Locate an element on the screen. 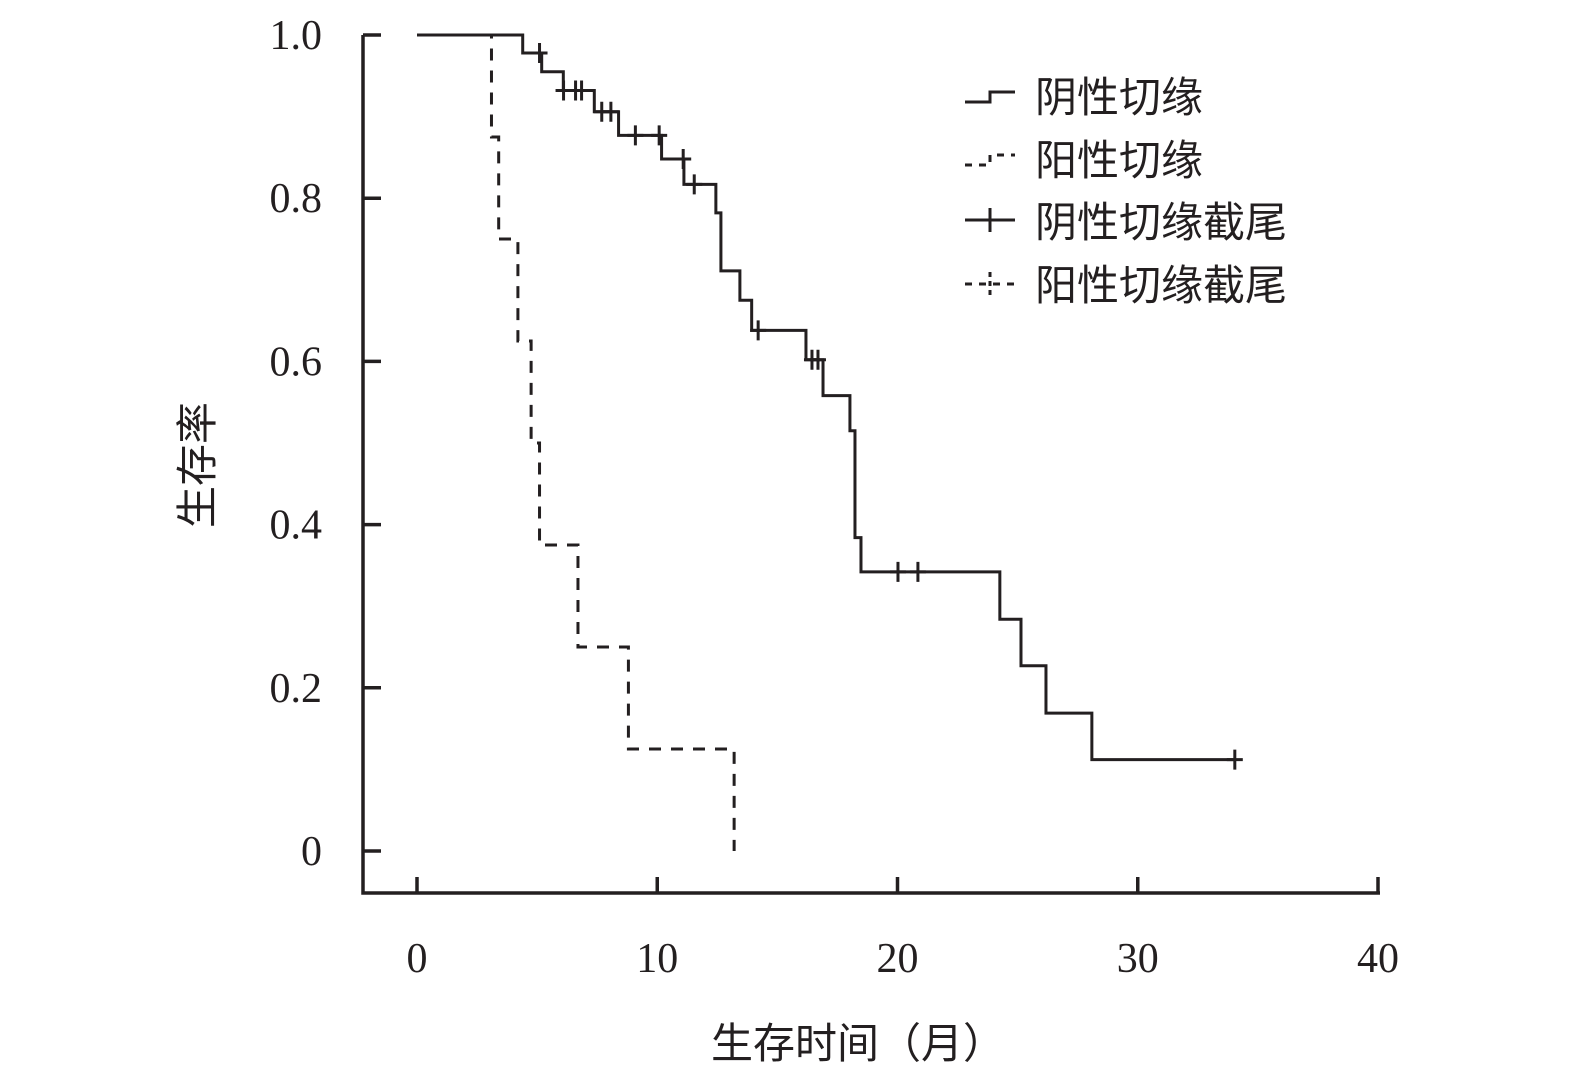 The height and width of the screenshot is (1083, 1575). legend-item-negative-censored: 阴性切缘截尾 is located at coordinates (1126, 222).